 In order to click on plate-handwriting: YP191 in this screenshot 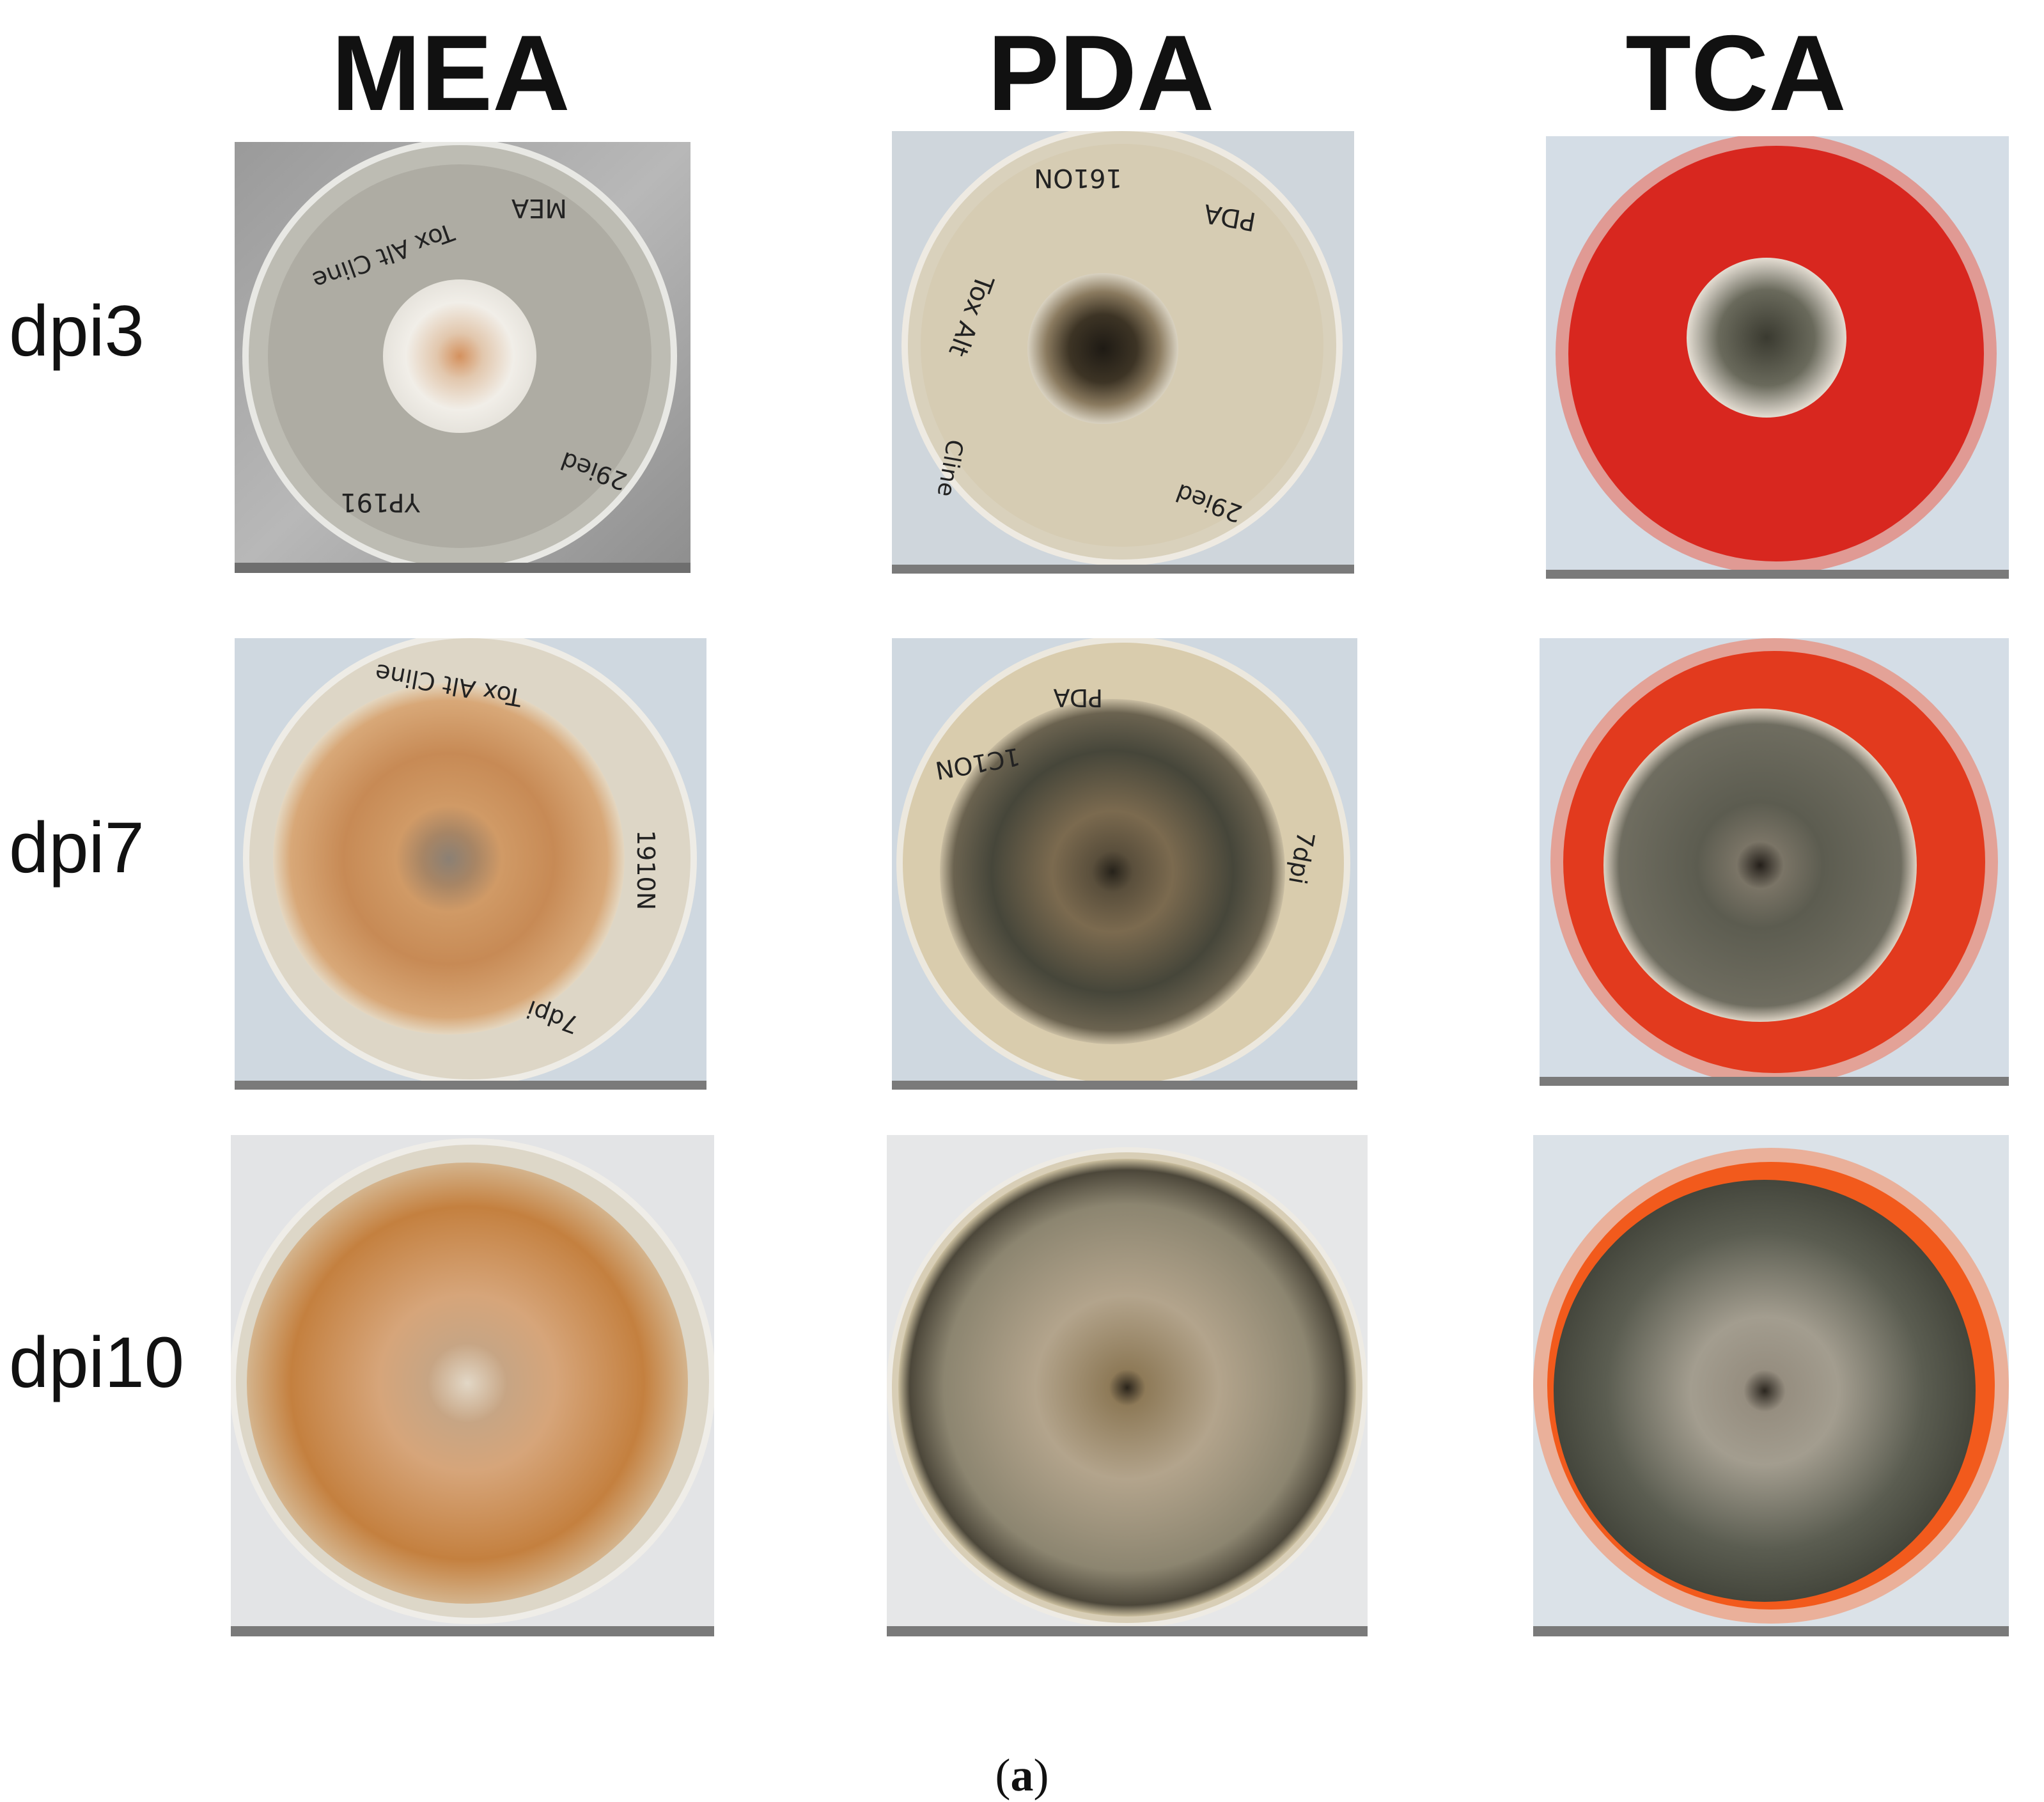, I will do `click(380, 502)`.